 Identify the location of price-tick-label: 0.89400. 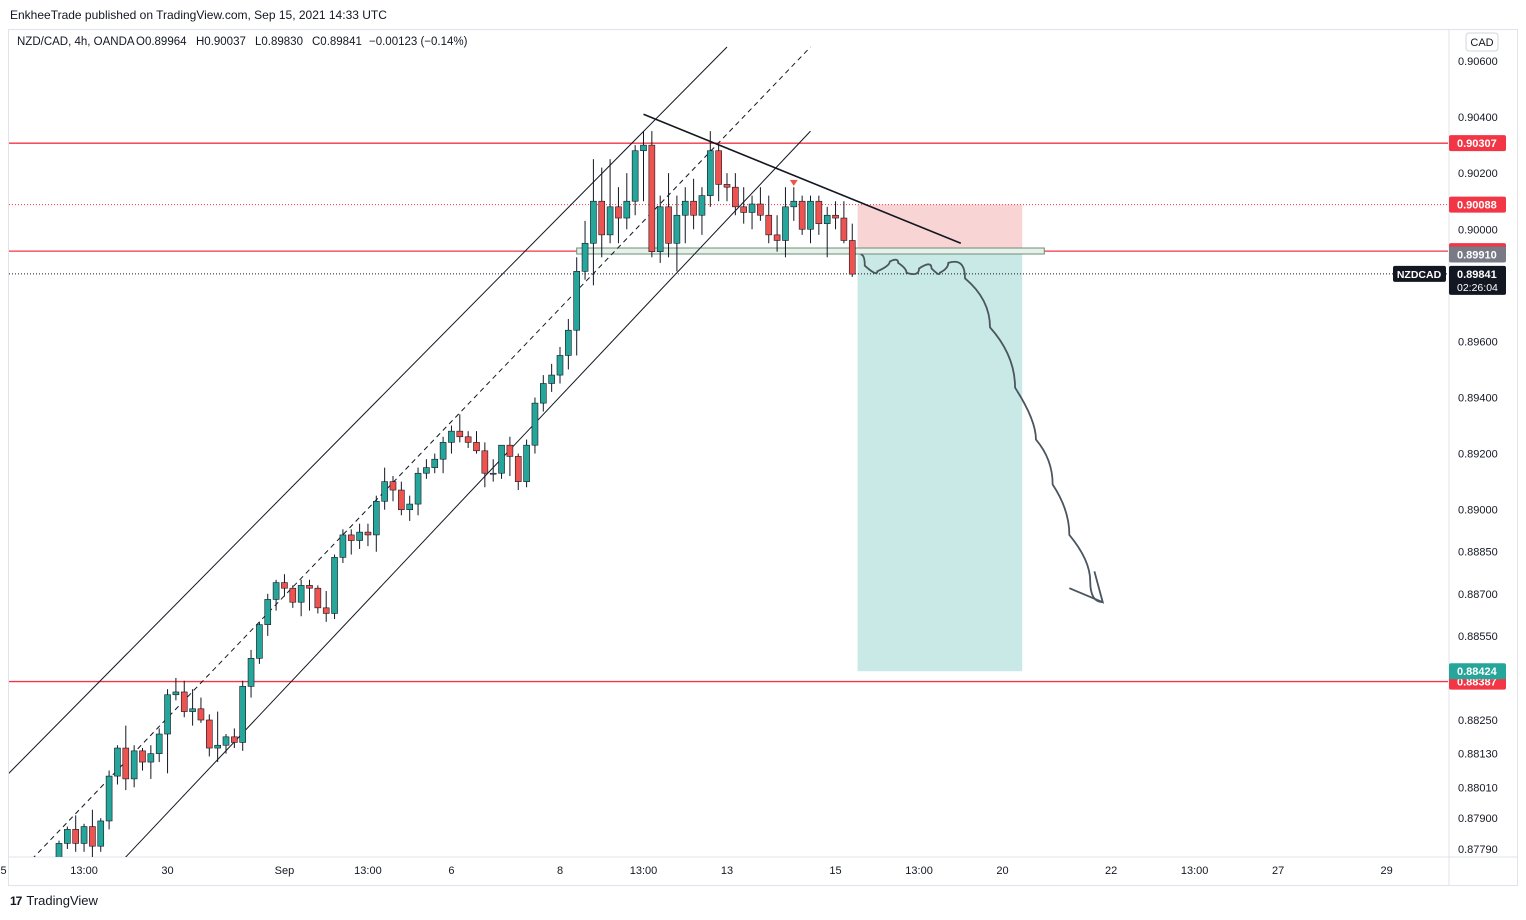
(1478, 399).